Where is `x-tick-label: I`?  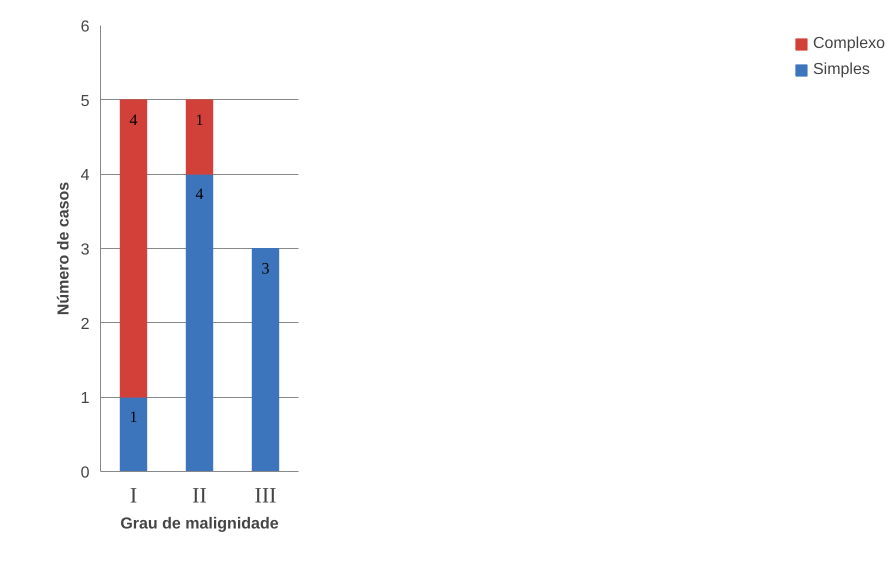
x-tick-label: I is located at coordinates (134, 495).